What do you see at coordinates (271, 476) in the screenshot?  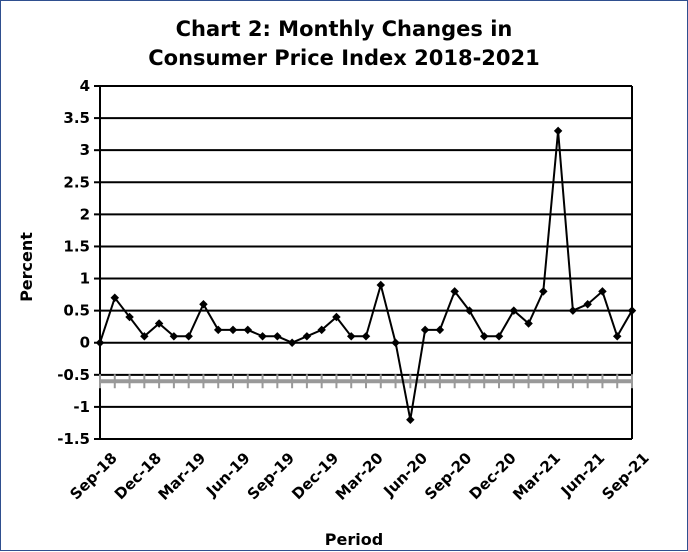 I see `x-tick-label: Sep-19` at bounding box center [271, 476].